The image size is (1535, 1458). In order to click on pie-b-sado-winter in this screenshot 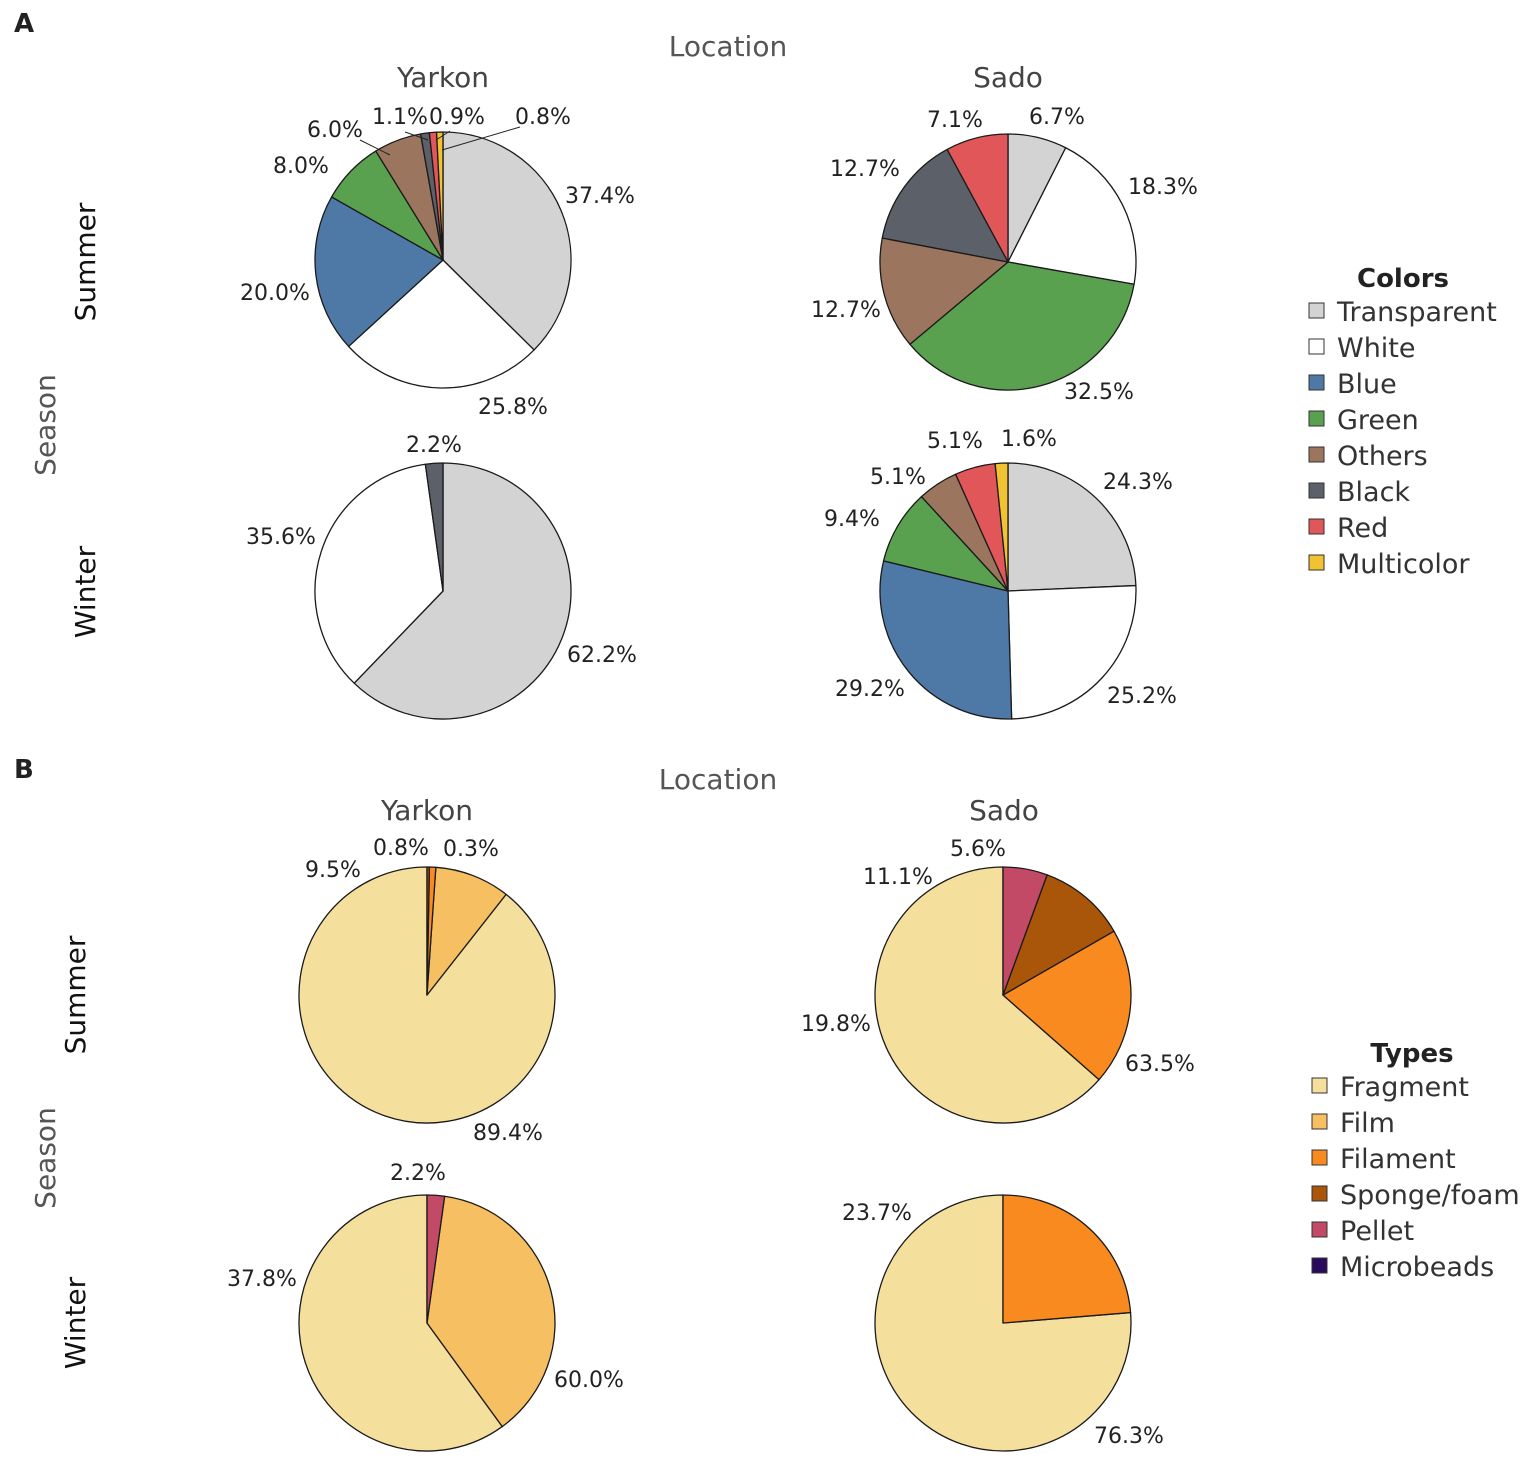, I will do `click(1003, 1323)`.